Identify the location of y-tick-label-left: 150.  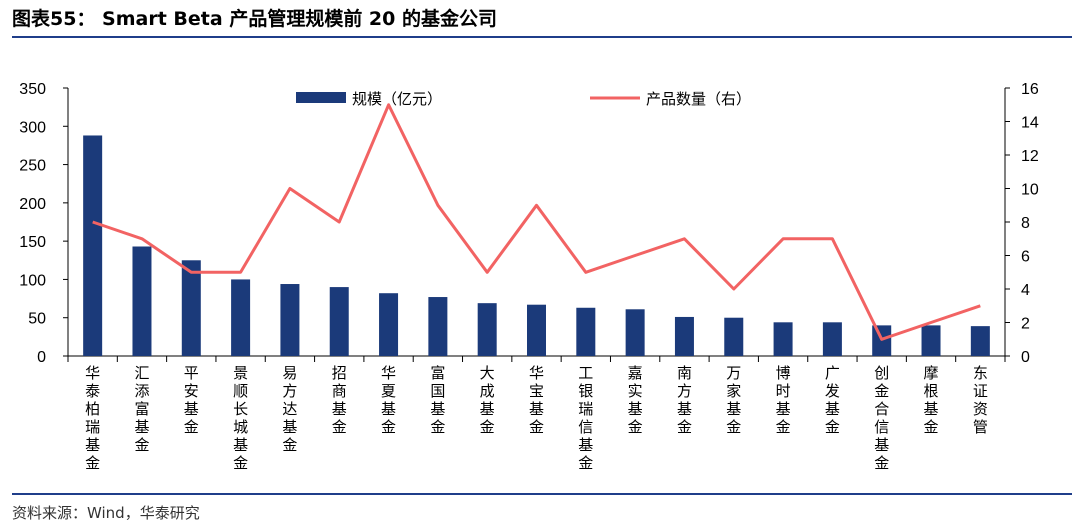
(32, 242).